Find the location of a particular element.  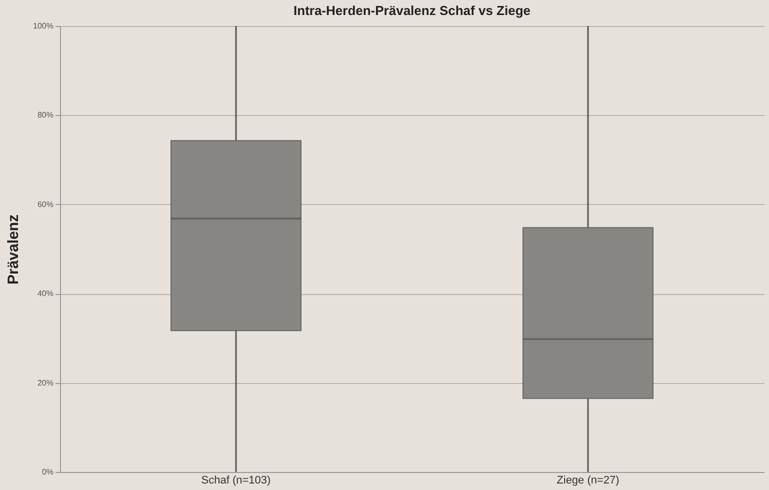

y-tick-label: 0% is located at coordinates (48, 472).